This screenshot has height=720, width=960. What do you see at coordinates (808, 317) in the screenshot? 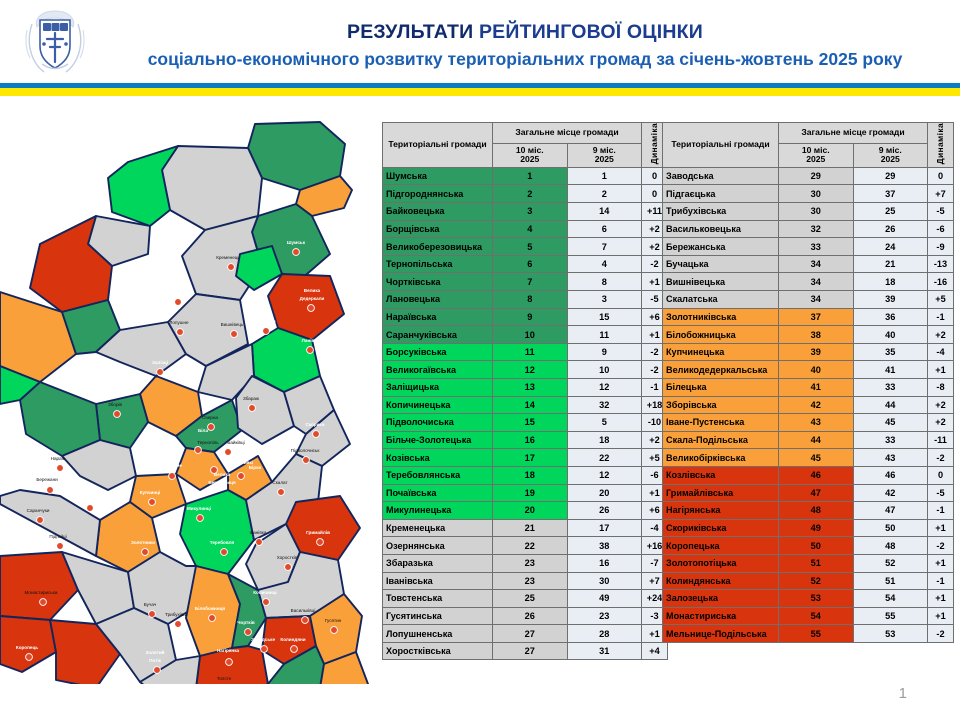
I see `table-row: Золотниківська 37 36 -1` at bounding box center [808, 317].